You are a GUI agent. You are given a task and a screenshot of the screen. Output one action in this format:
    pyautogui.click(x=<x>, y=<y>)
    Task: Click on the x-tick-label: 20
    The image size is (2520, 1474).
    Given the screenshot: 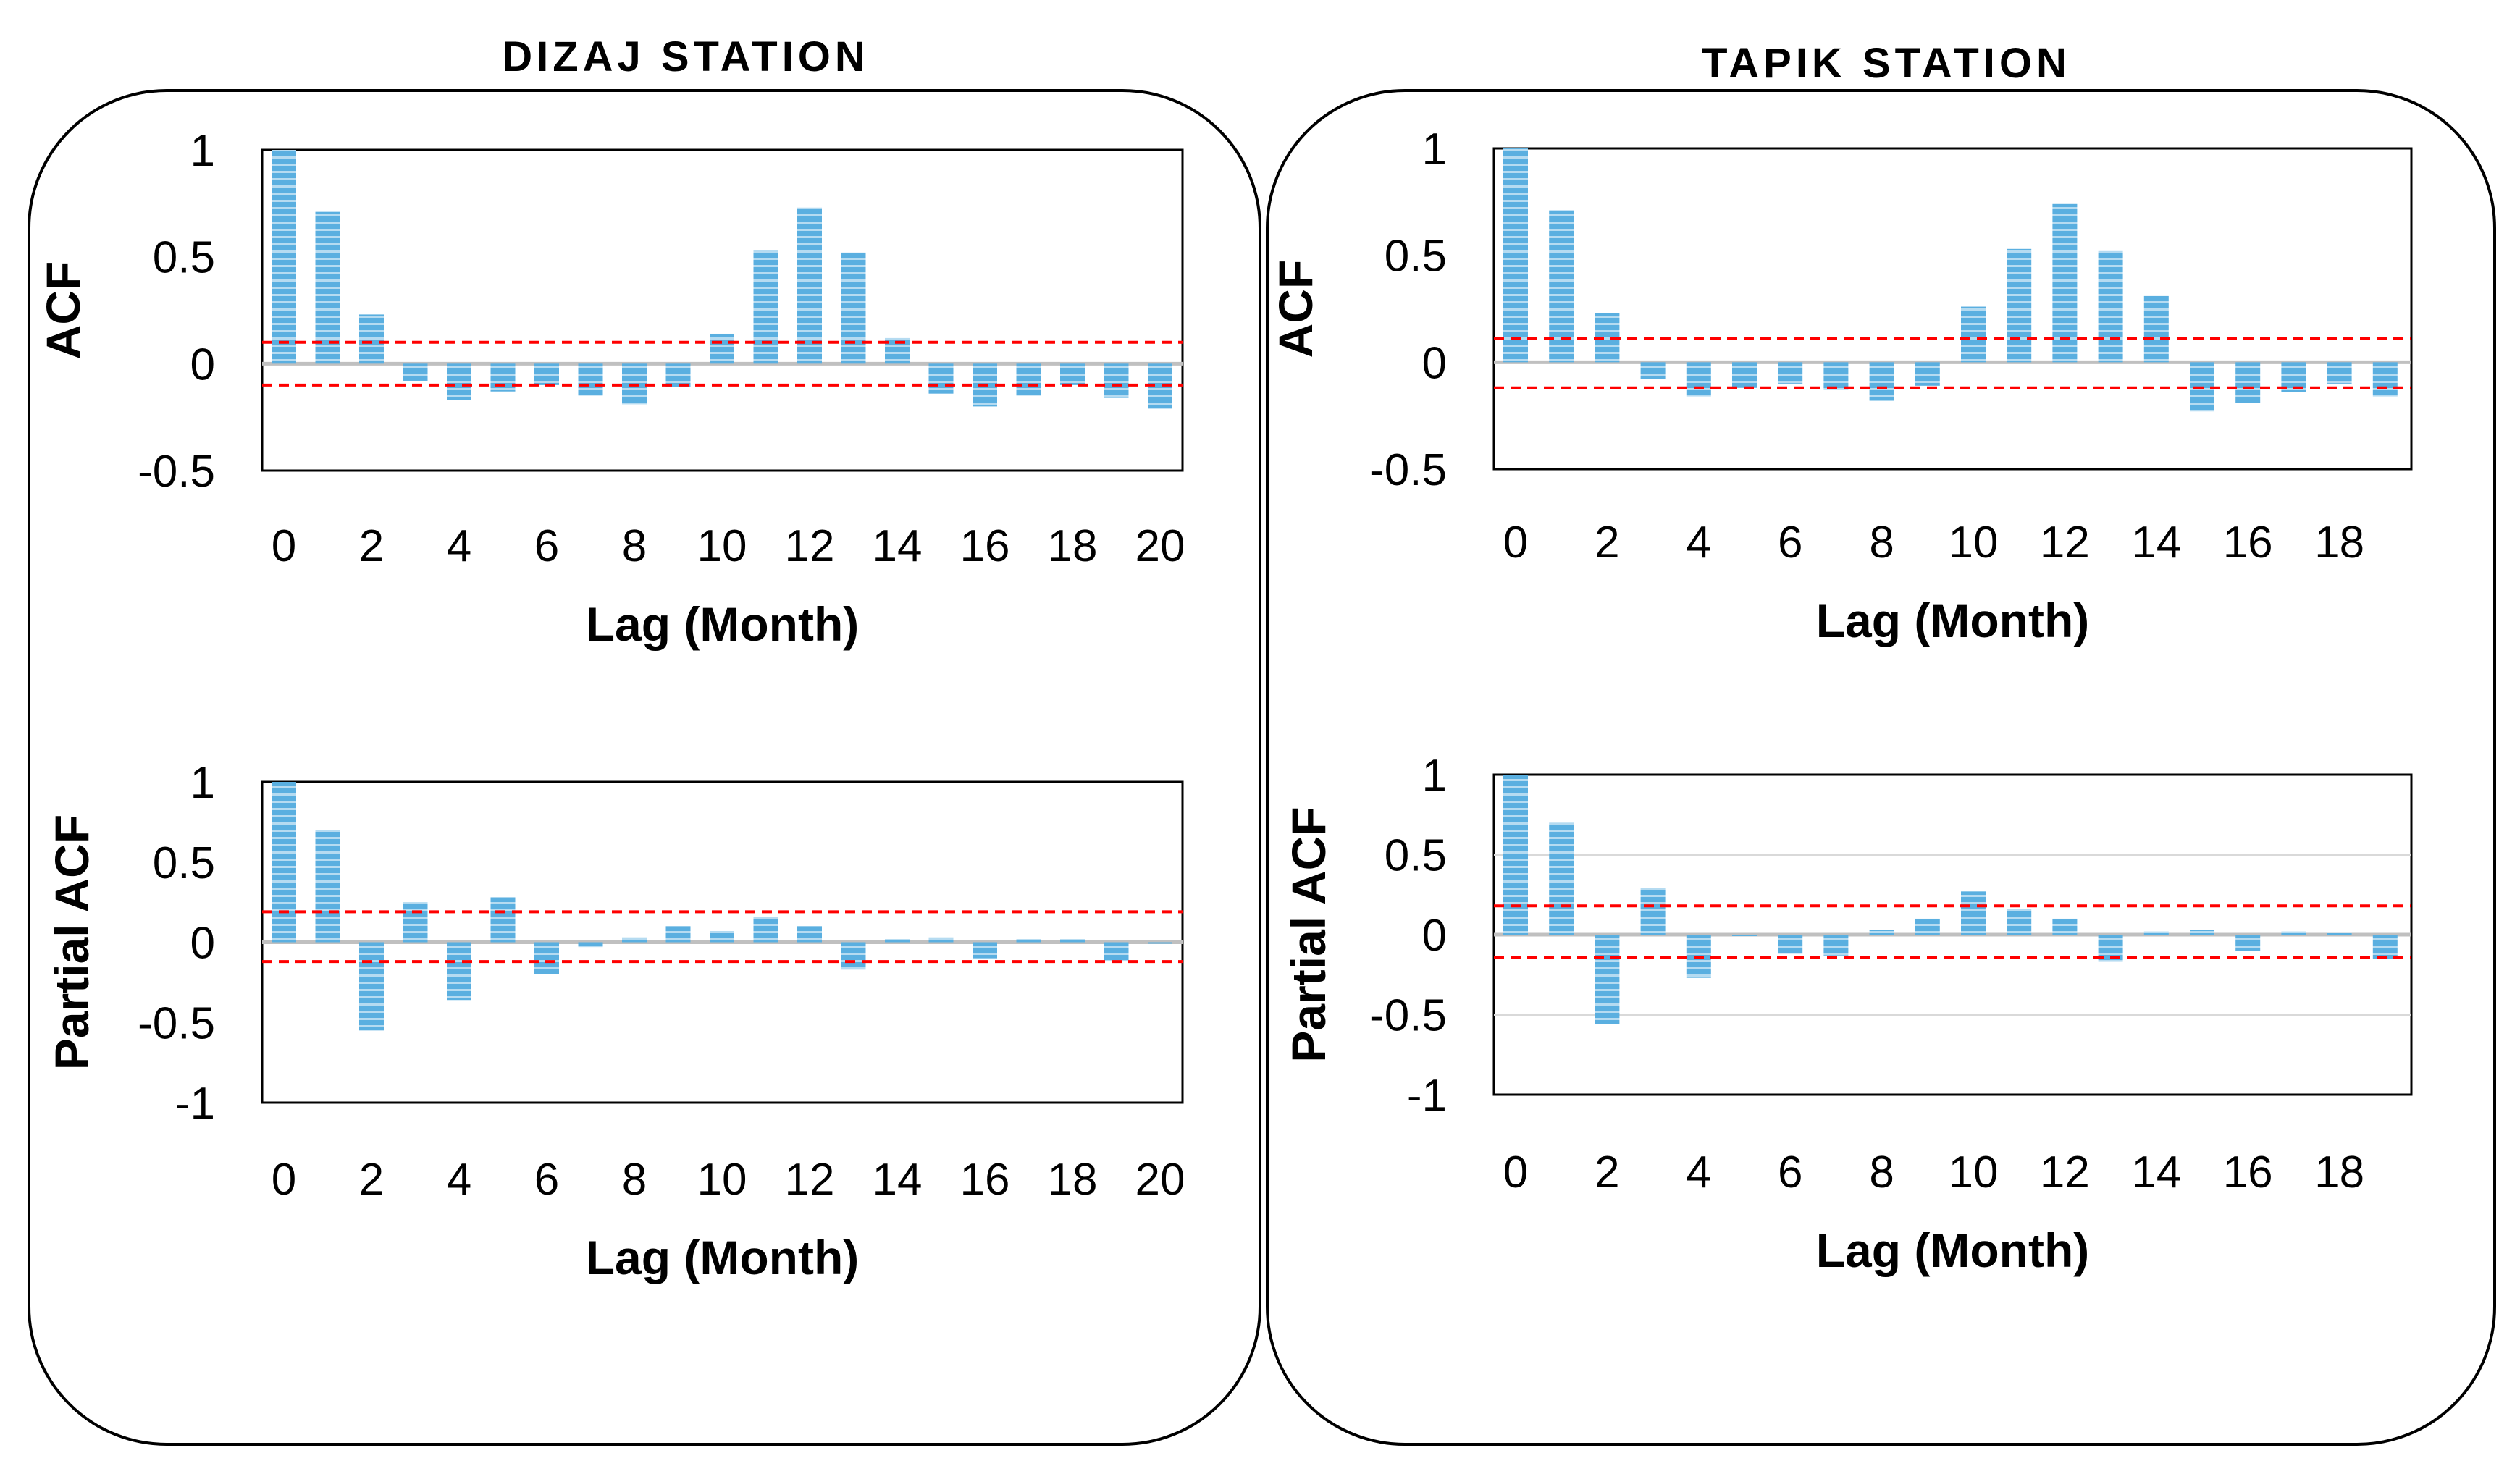 What is the action you would take?
    pyautogui.click(x=1160, y=1180)
    